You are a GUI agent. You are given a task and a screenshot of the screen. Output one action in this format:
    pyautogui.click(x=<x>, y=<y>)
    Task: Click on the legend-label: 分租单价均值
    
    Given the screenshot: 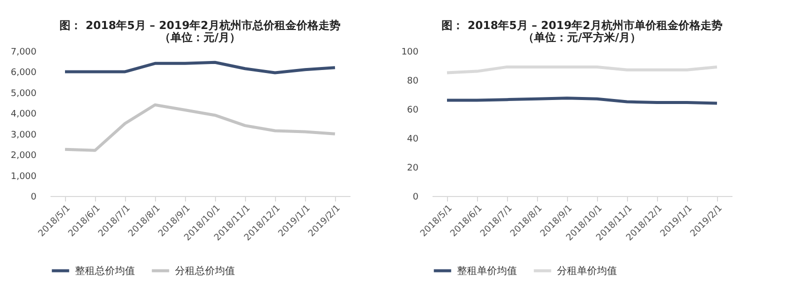 What is the action you would take?
    pyautogui.click(x=587, y=270)
    